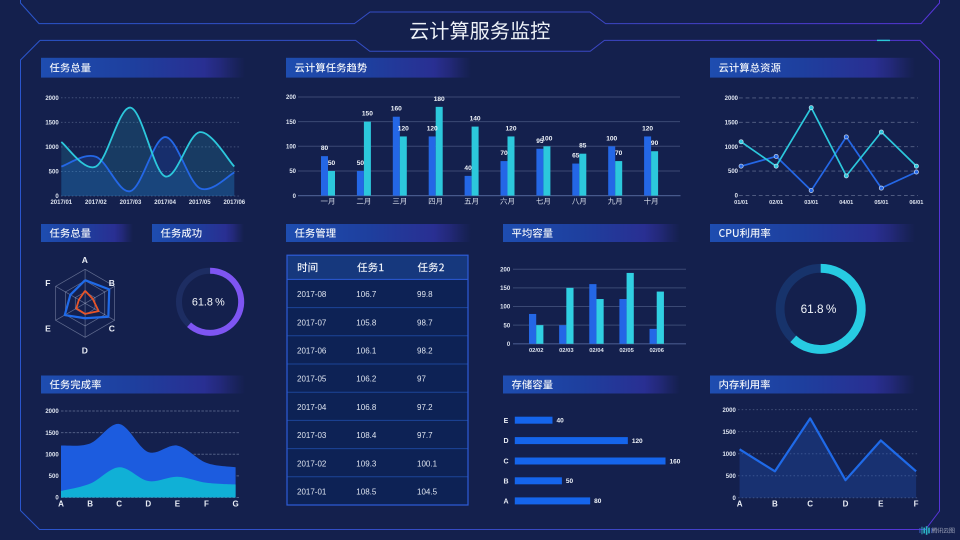 Image resolution: width=960 pixels, height=540 pixels. What do you see at coordinates (61, 203) in the screenshot?
I see `svg-text: 2017/01` at bounding box center [61, 203].